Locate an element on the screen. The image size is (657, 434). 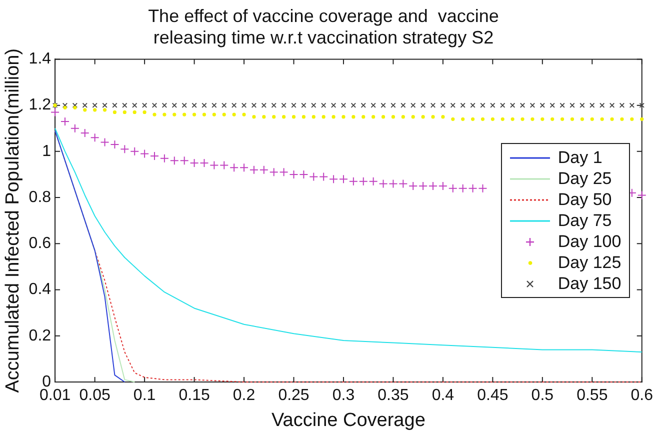
x-tick-label: 0.4 is located at coordinates (443, 395).